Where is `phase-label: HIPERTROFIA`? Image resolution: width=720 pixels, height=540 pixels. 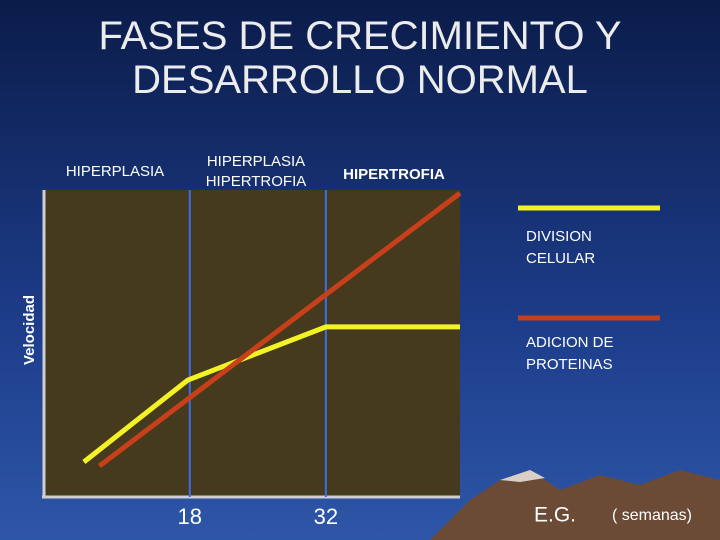
phase-label: HIPERTROFIA is located at coordinates (394, 174).